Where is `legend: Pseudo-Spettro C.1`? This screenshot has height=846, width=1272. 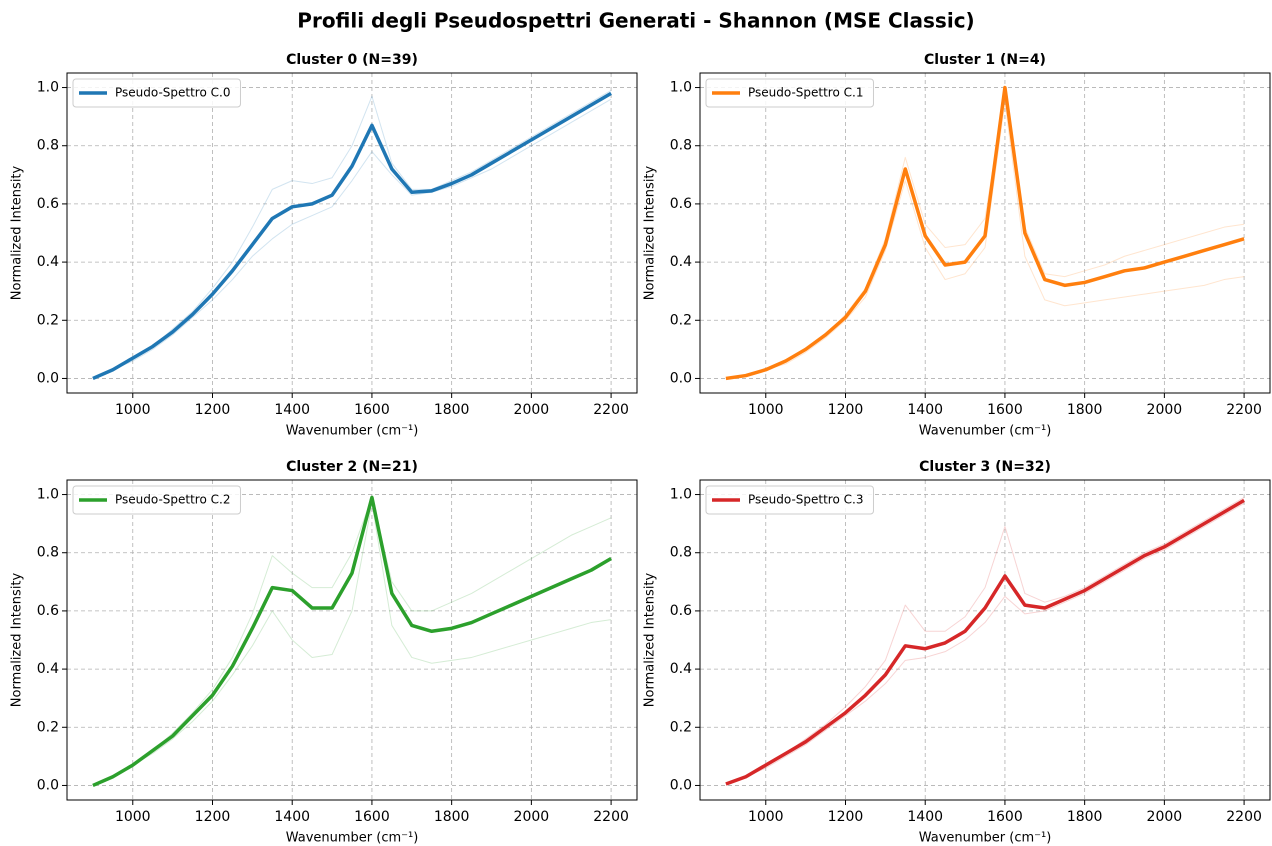
legend: Pseudo-Spettro C.1 is located at coordinates (789, 93).